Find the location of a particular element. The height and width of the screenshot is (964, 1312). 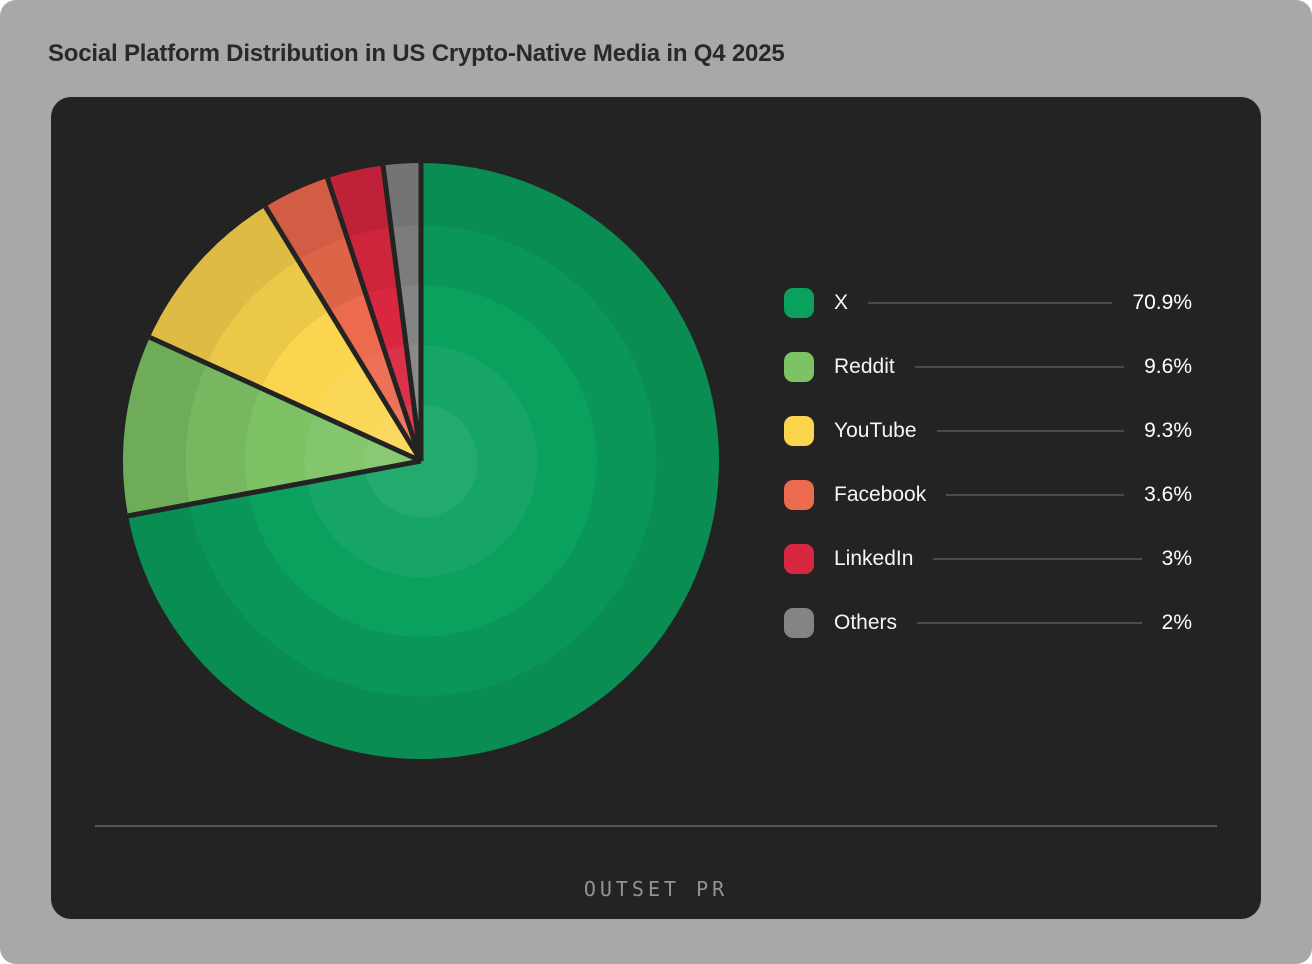

legend-value: 9.3% is located at coordinates (1168, 430).